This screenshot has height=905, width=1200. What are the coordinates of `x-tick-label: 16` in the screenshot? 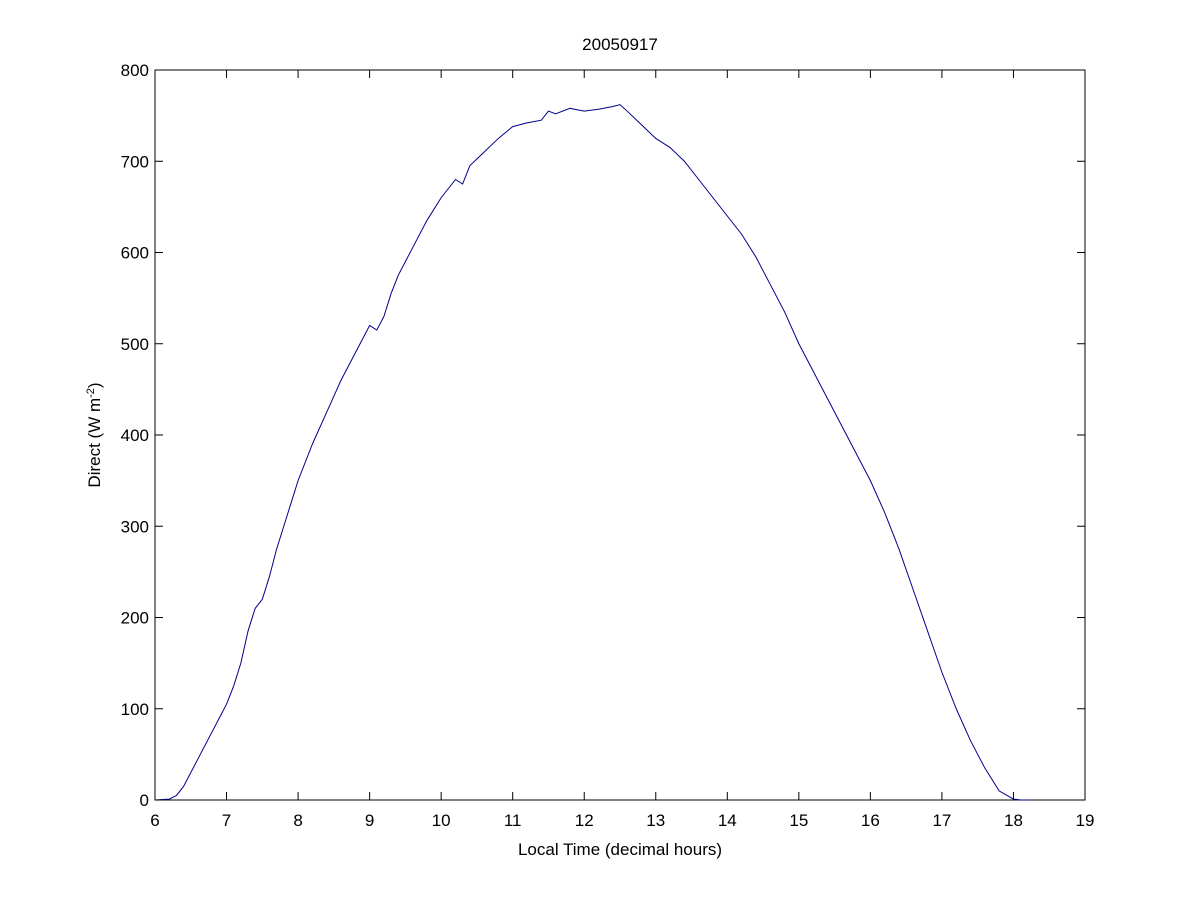 It's located at (870, 820).